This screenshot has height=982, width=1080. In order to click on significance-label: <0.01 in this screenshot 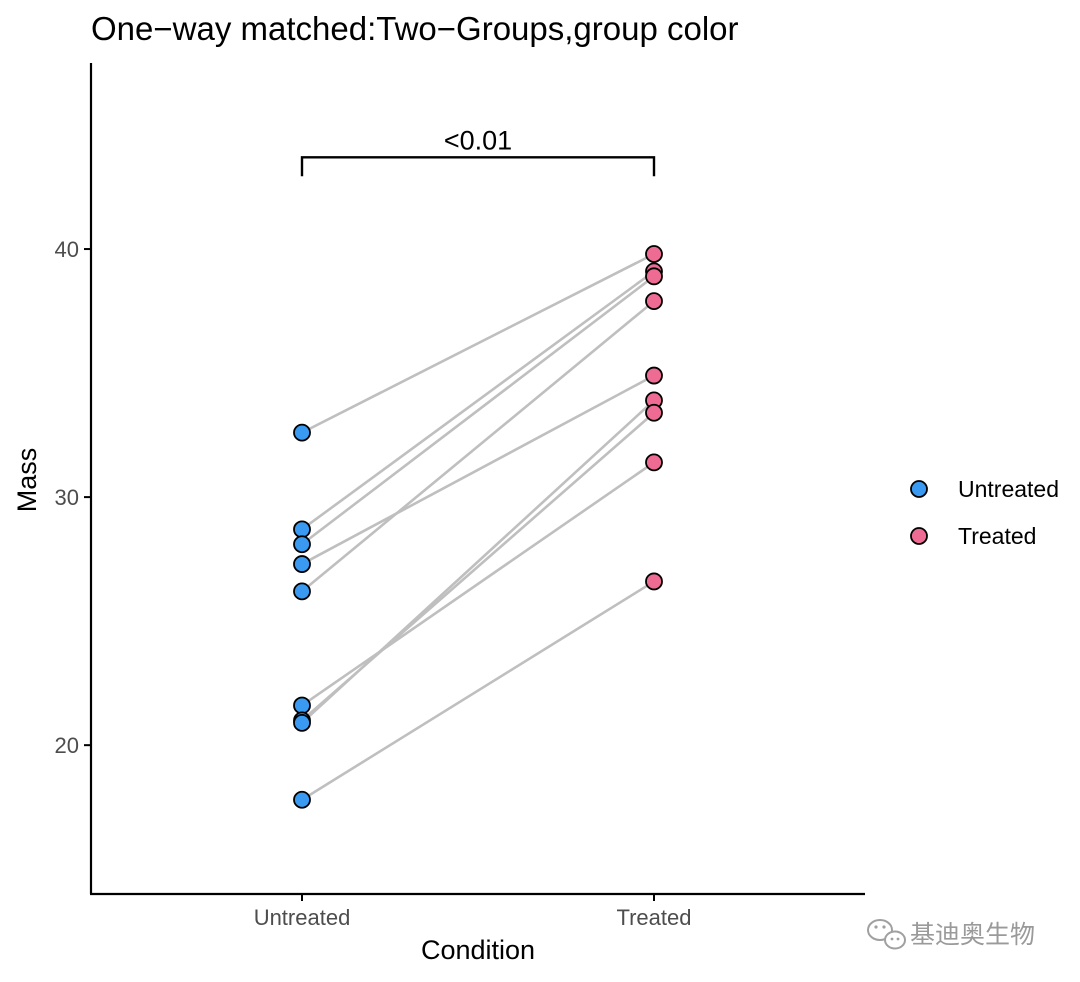, I will do `click(478, 140)`.